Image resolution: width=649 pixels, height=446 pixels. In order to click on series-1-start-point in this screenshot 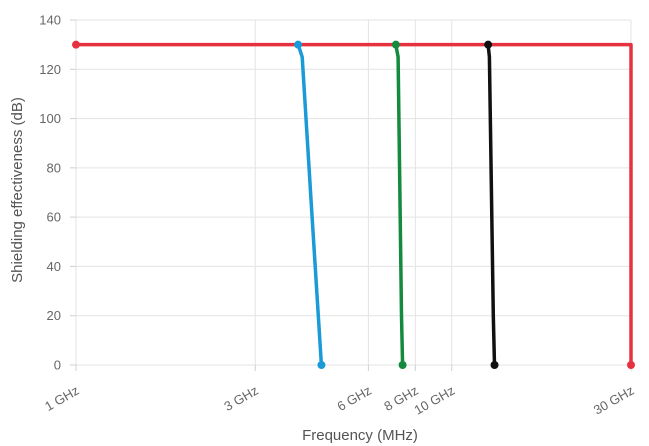, I will do `click(298, 44)`.